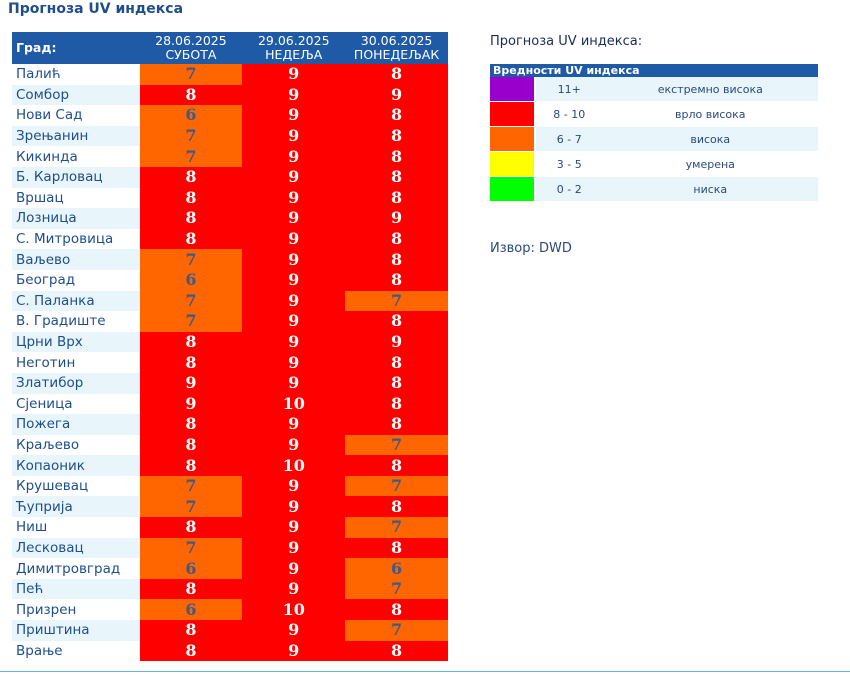 The height and width of the screenshot is (675, 850). I want to click on table-row: Пожега 8 9 8, so click(230, 424).